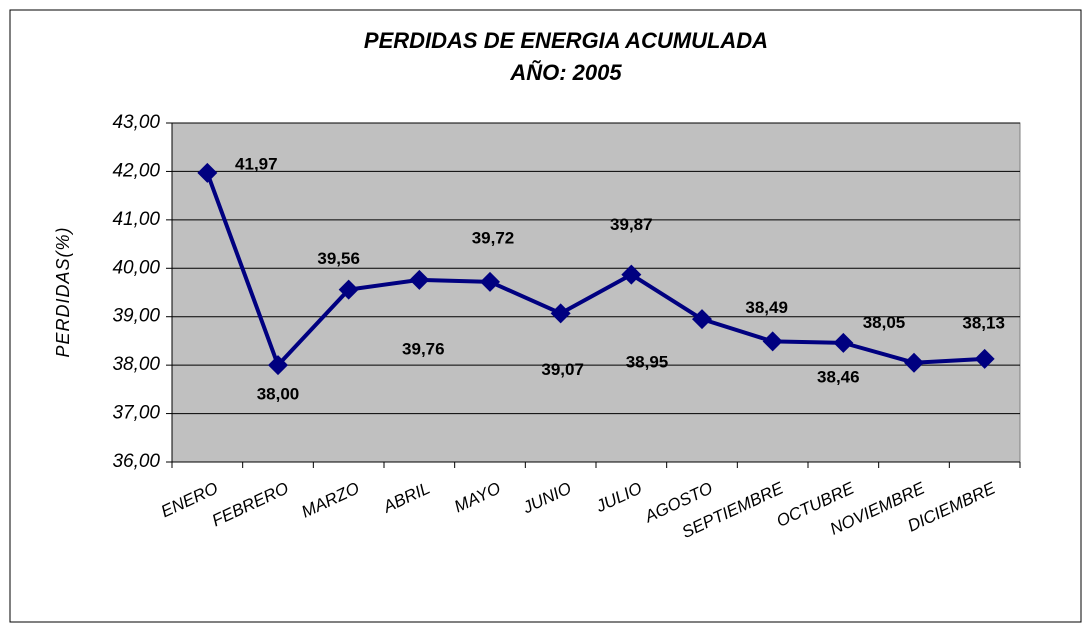 The height and width of the screenshot is (625, 1092). Describe the element at coordinates (63, 291) in the screenshot. I see `y-axis-label: PERDIDAS(%)` at that location.